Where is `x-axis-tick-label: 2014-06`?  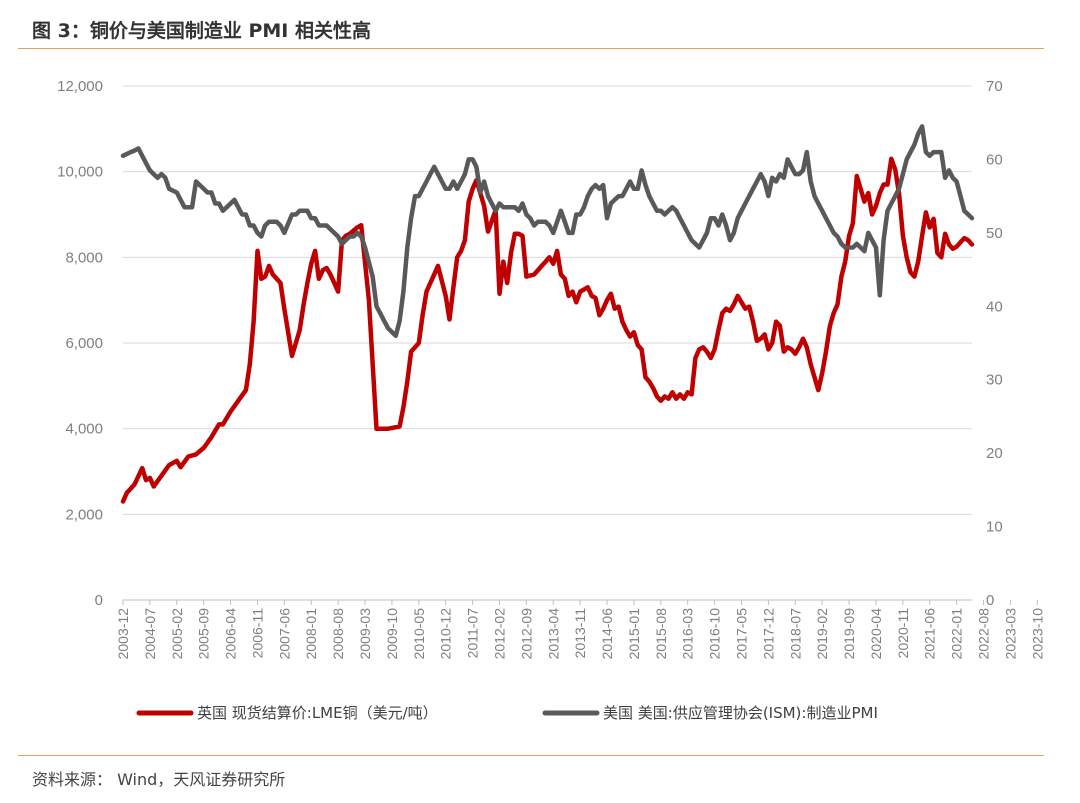
x-axis-tick-label: 2014-06 is located at coordinates (607, 634).